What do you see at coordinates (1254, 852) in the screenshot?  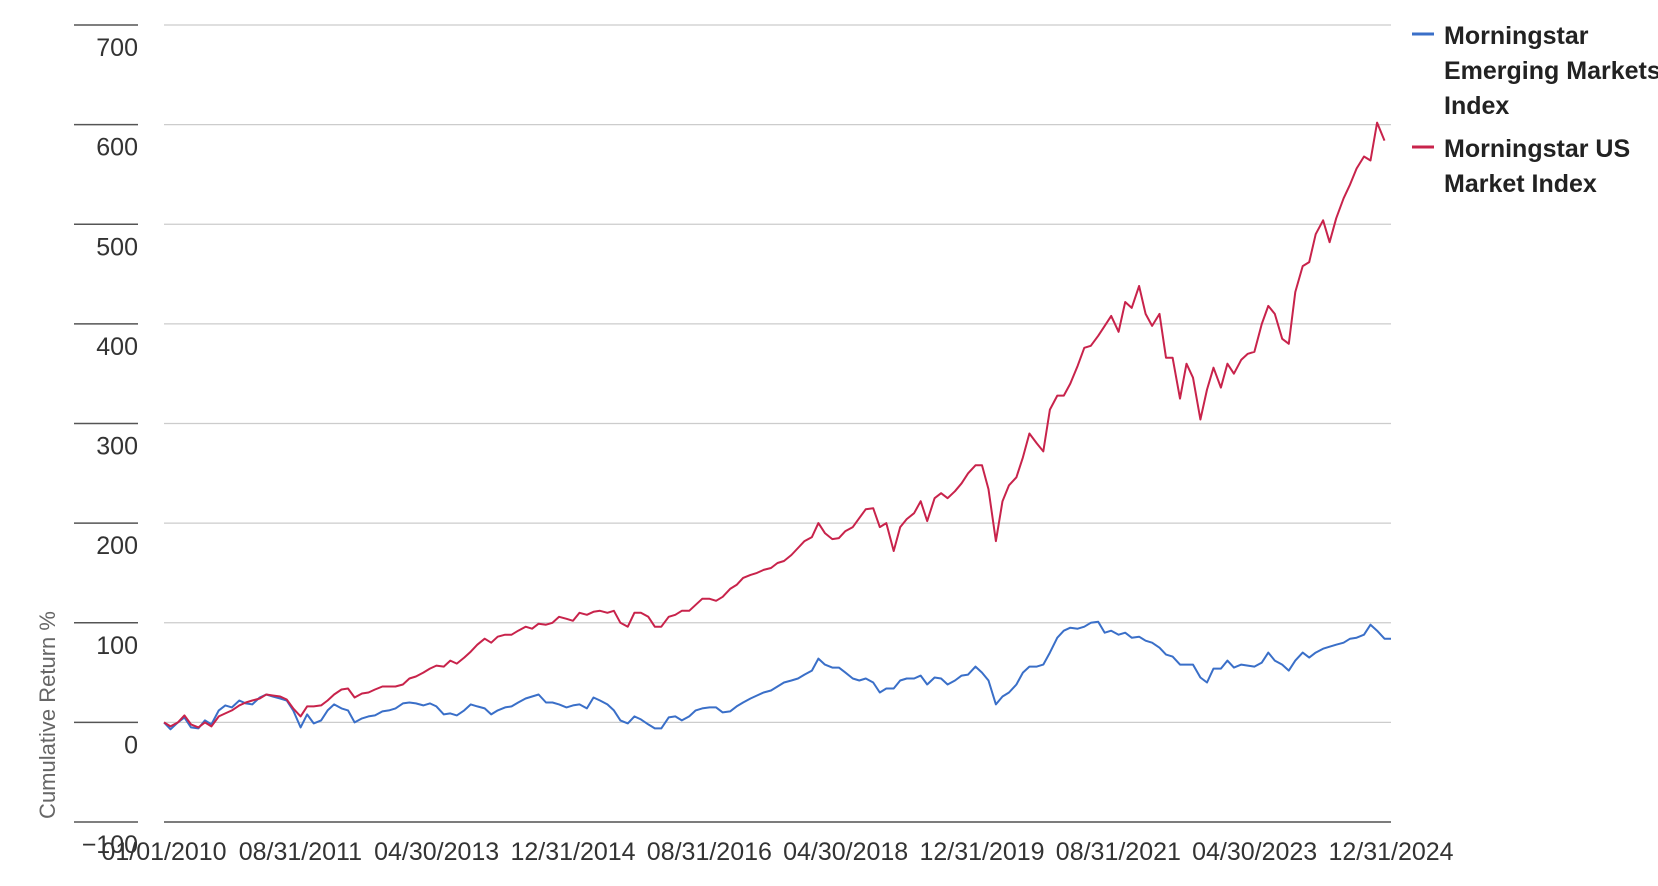 I see `x-tick-label: 04/30/2023` at bounding box center [1254, 852].